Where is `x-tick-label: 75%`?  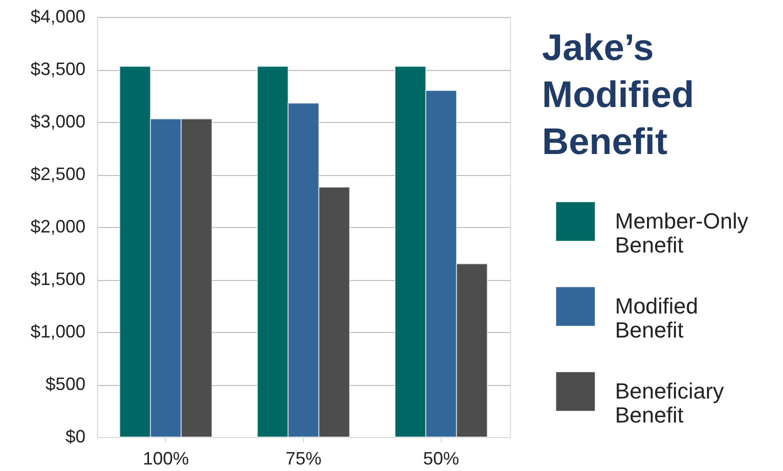 x-tick-label: 75% is located at coordinates (303, 458).